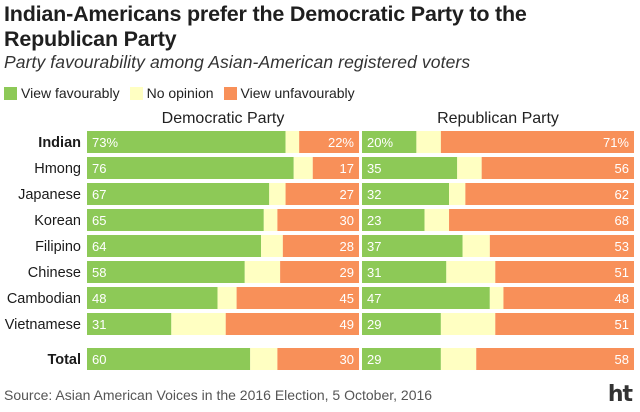 The width and height of the screenshot is (640, 412). What do you see at coordinates (471, 272) in the screenshot?
I see `bar-no-opinion-republican-chinese` at bounding box center [471, 272].